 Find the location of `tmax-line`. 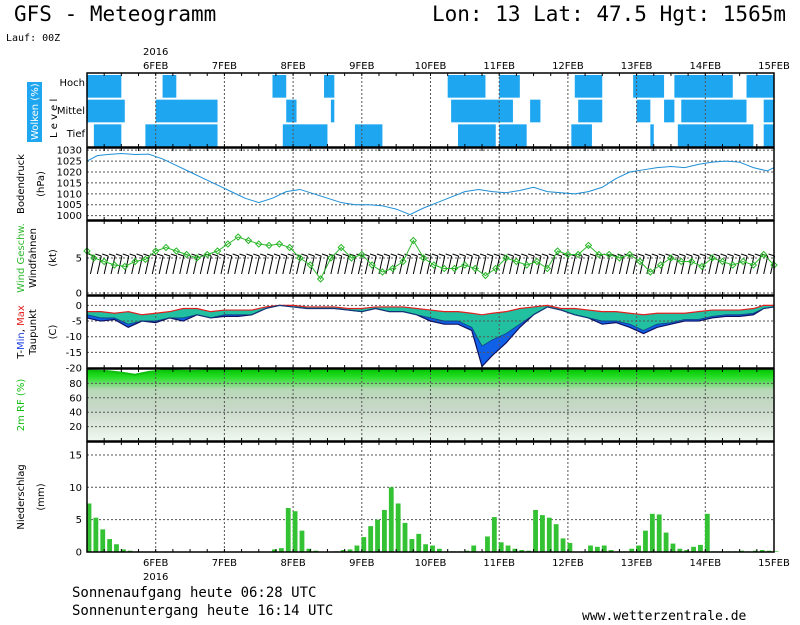

tmax-line is located at coordinates (430, 310).